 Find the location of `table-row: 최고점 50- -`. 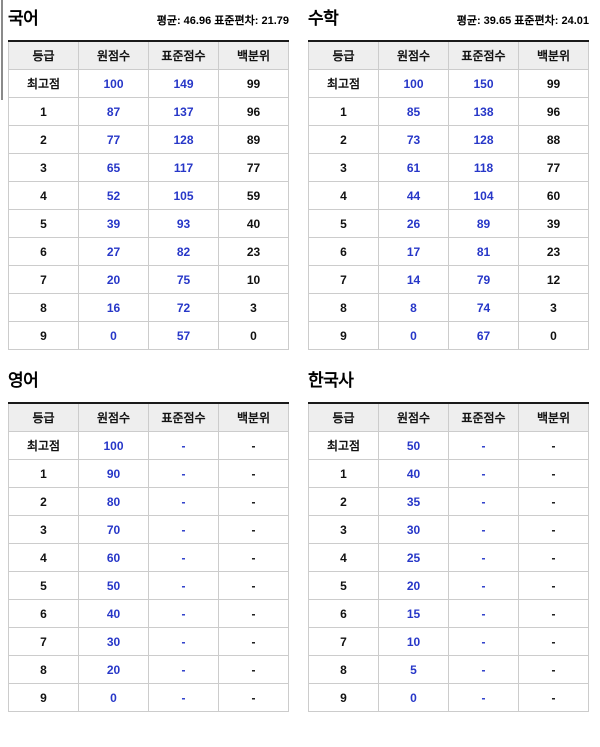

table-row: 최고점 50- - is located at coordinates (448, 446).